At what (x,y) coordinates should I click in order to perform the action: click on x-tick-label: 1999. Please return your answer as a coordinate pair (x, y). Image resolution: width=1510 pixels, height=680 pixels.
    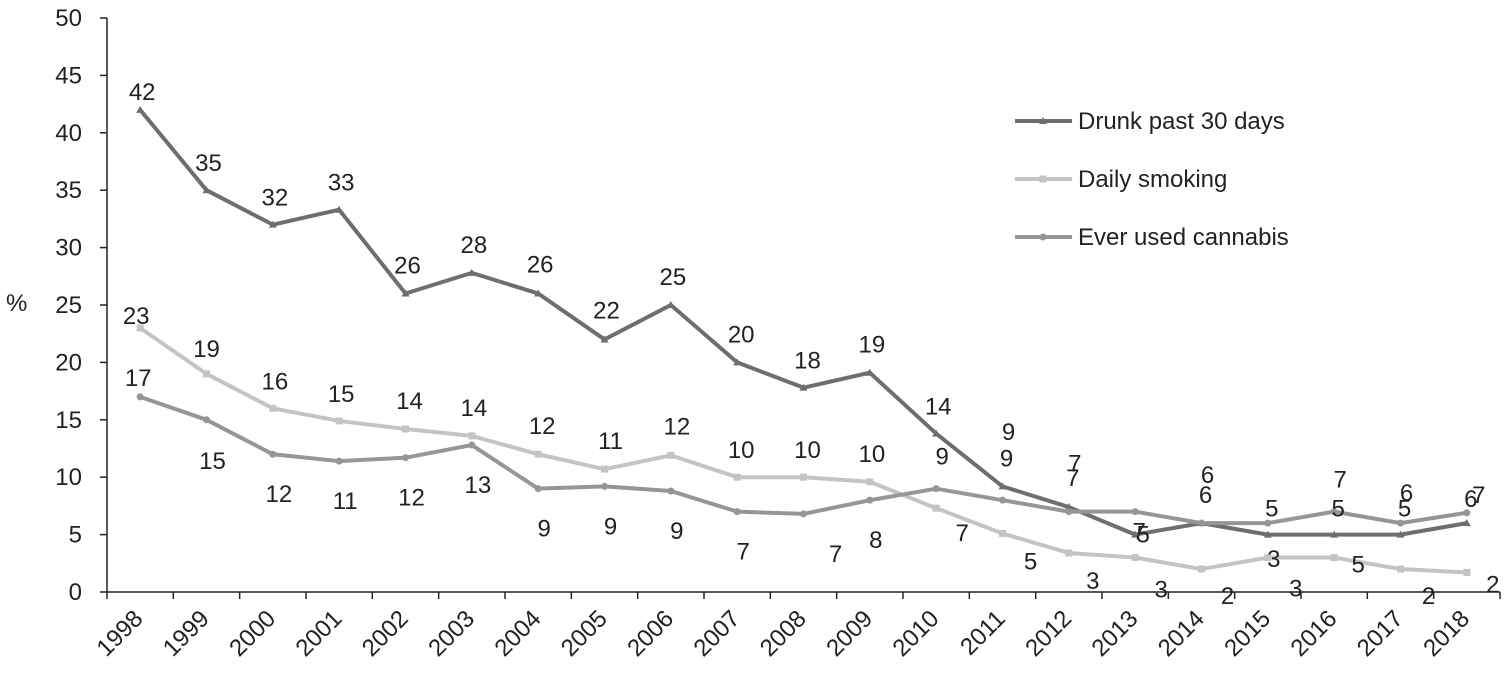
    Looking at the image, I should click on (186, 633).